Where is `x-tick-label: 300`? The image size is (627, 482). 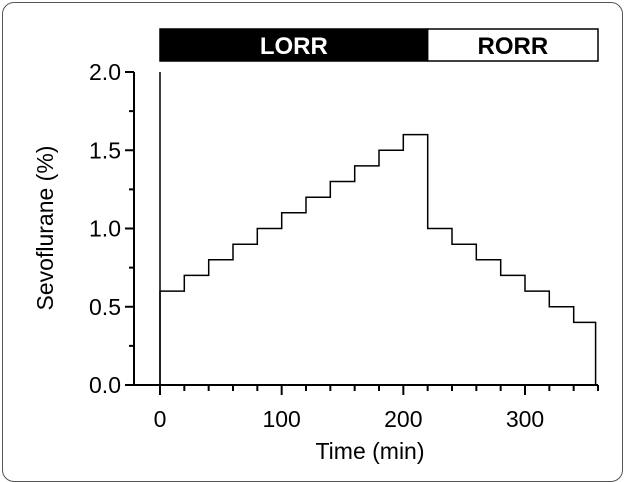
x-tick-label: 300 is located at coordinates (525, 419).